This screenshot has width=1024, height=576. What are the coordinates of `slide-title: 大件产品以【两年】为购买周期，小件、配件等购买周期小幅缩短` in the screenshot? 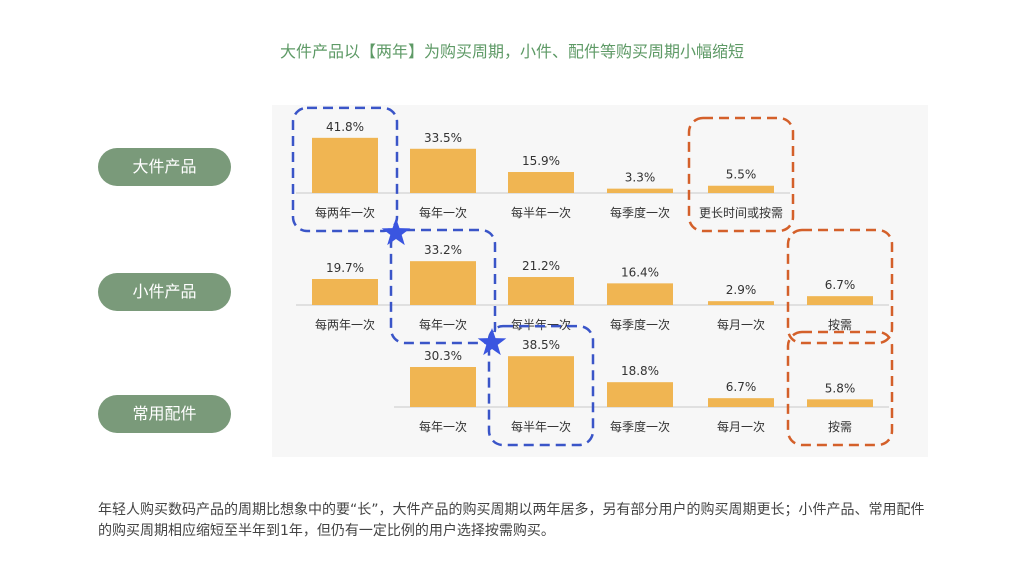 It's located at (511, 51).